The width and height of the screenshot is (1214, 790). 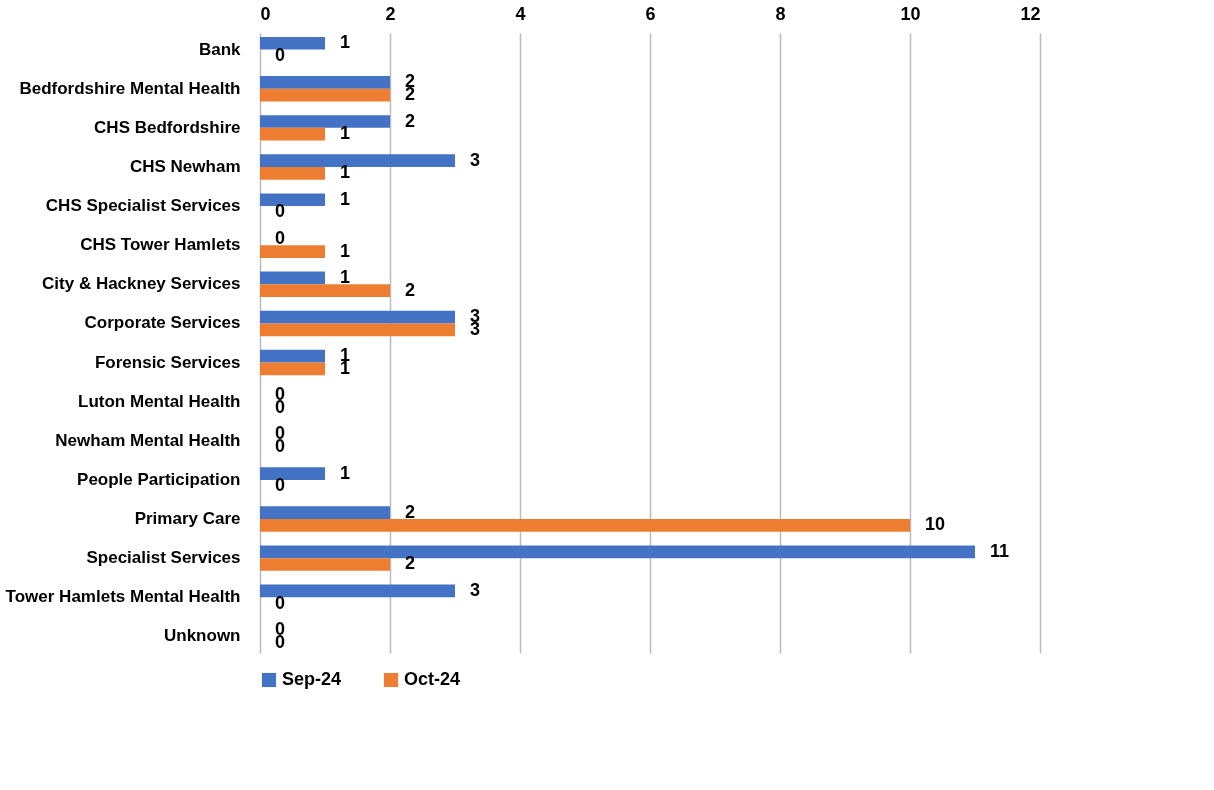 What do you see at coordinates (432, 679) in the screenshot?
I see `legend-label: Oct-24` at bounding box center [432, 679].